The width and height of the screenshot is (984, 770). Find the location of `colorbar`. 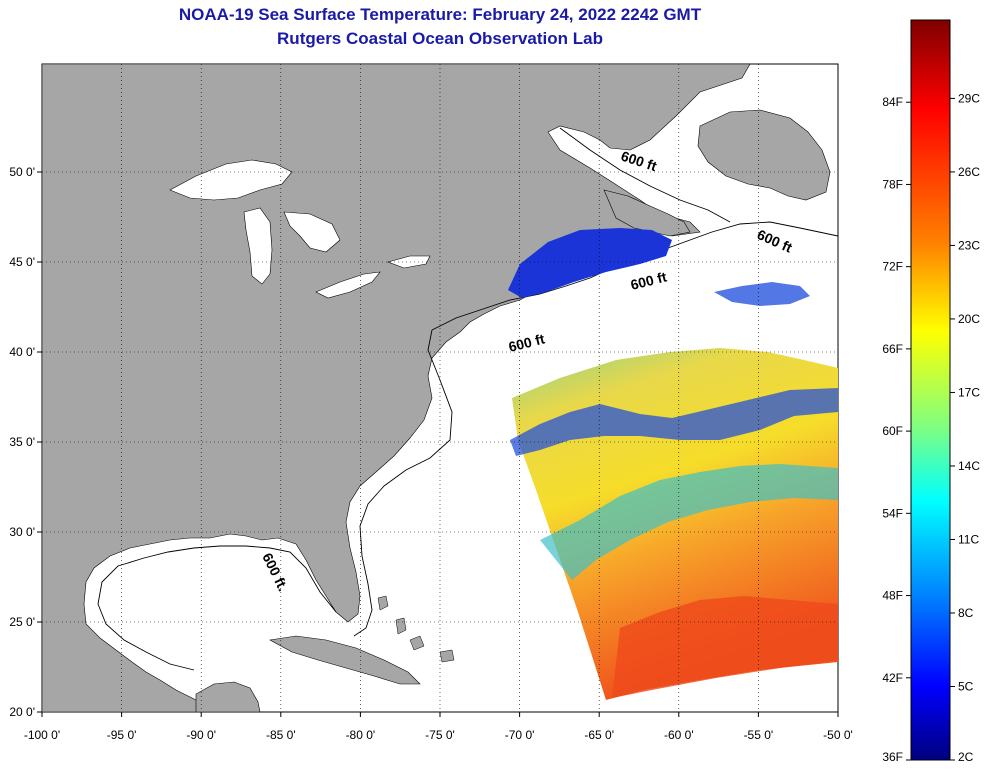

colorbar is located at coordinates (930, 390).